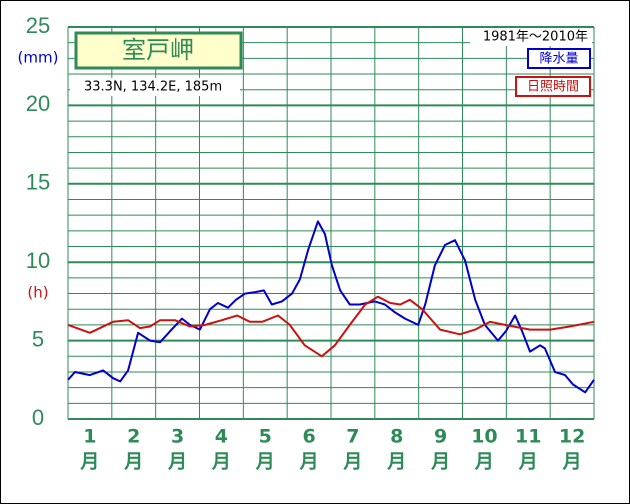 Image resolution: width=630 pixels, height=504 pixels. Describe the element at coordinates (133, 437) in the screenshot. I see `x-tick-label: 2` at that location.